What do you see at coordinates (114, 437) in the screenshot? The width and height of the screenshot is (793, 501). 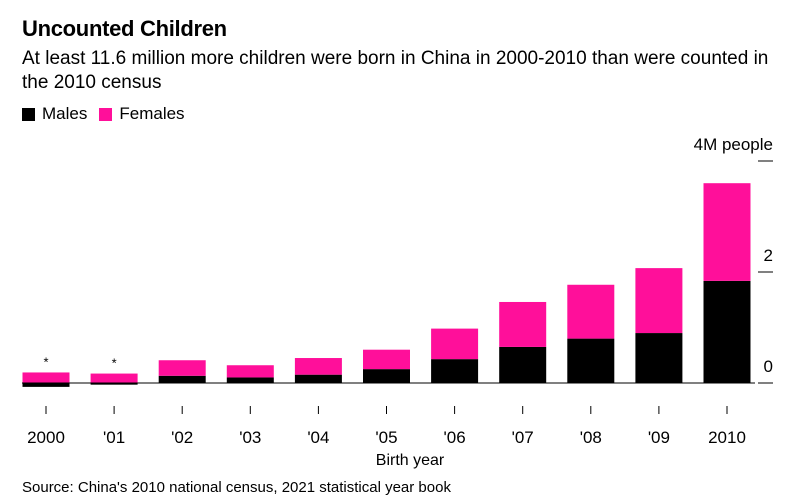 I see `x-tick-label: '01` at bounding box center [114, 437].